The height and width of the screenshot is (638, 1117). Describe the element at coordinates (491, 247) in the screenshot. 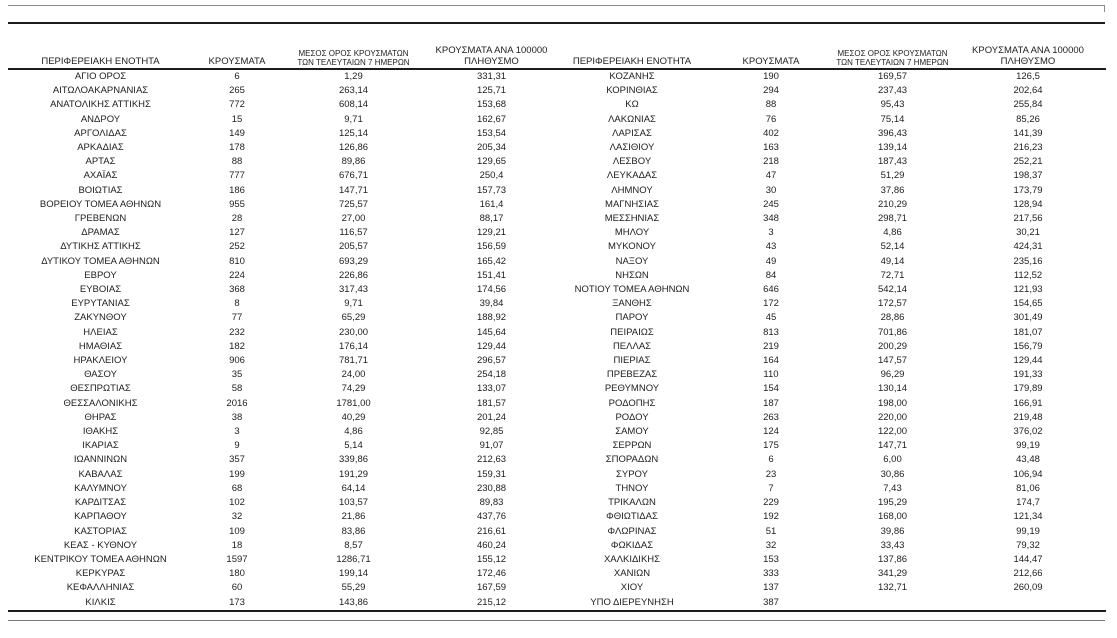

I see `per100k-cell: 156,59` at that location.